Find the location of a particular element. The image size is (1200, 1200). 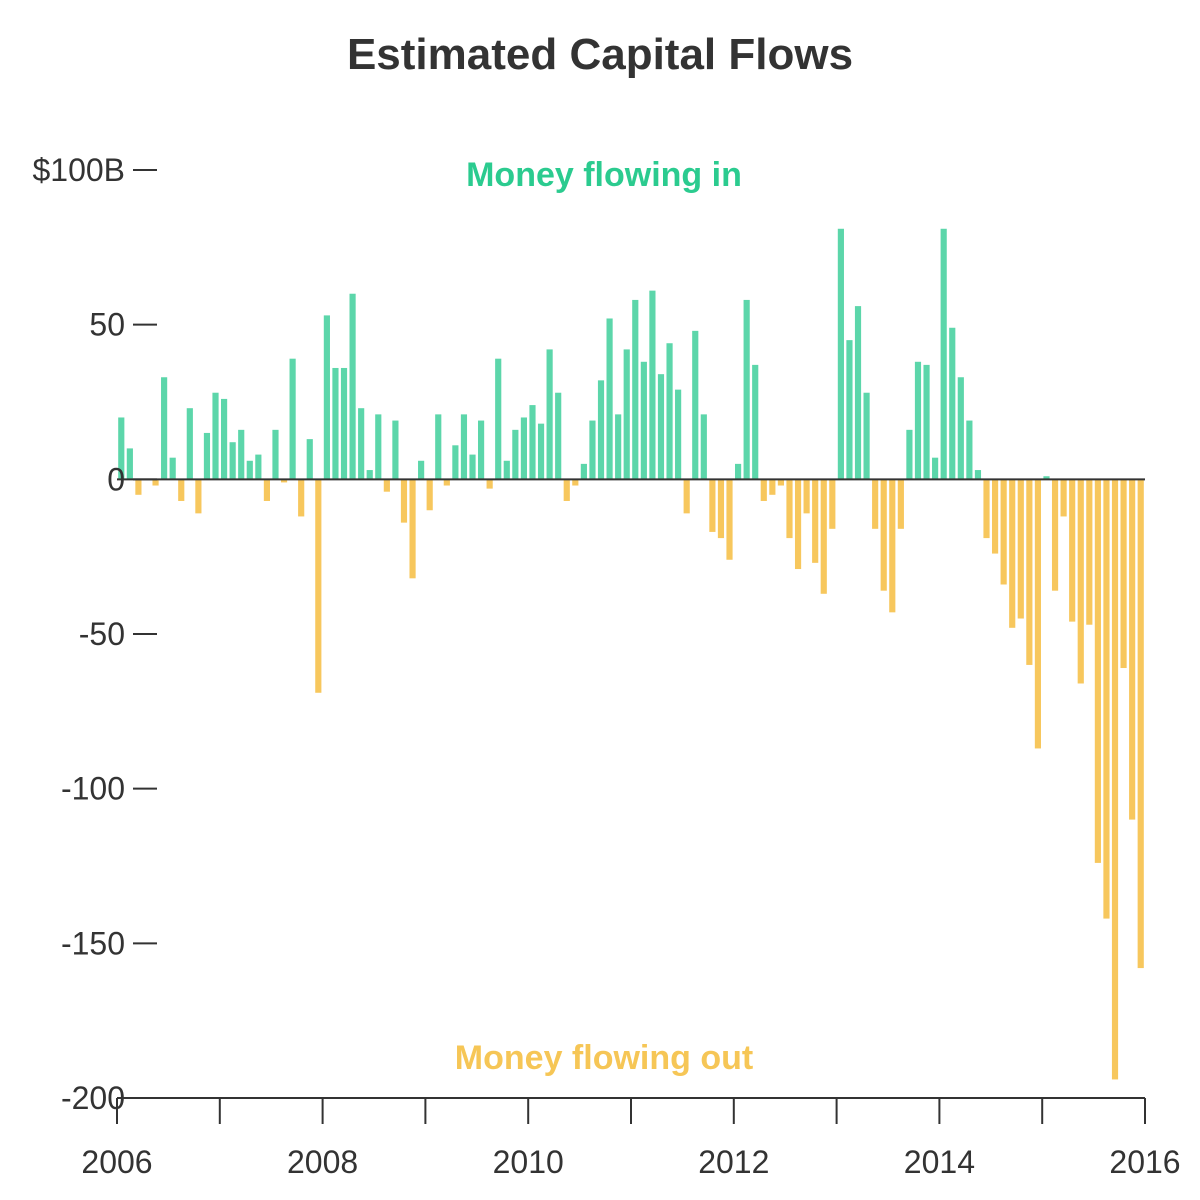

inflow-annotation: Money flowing in is located at coordinates (604, 175).